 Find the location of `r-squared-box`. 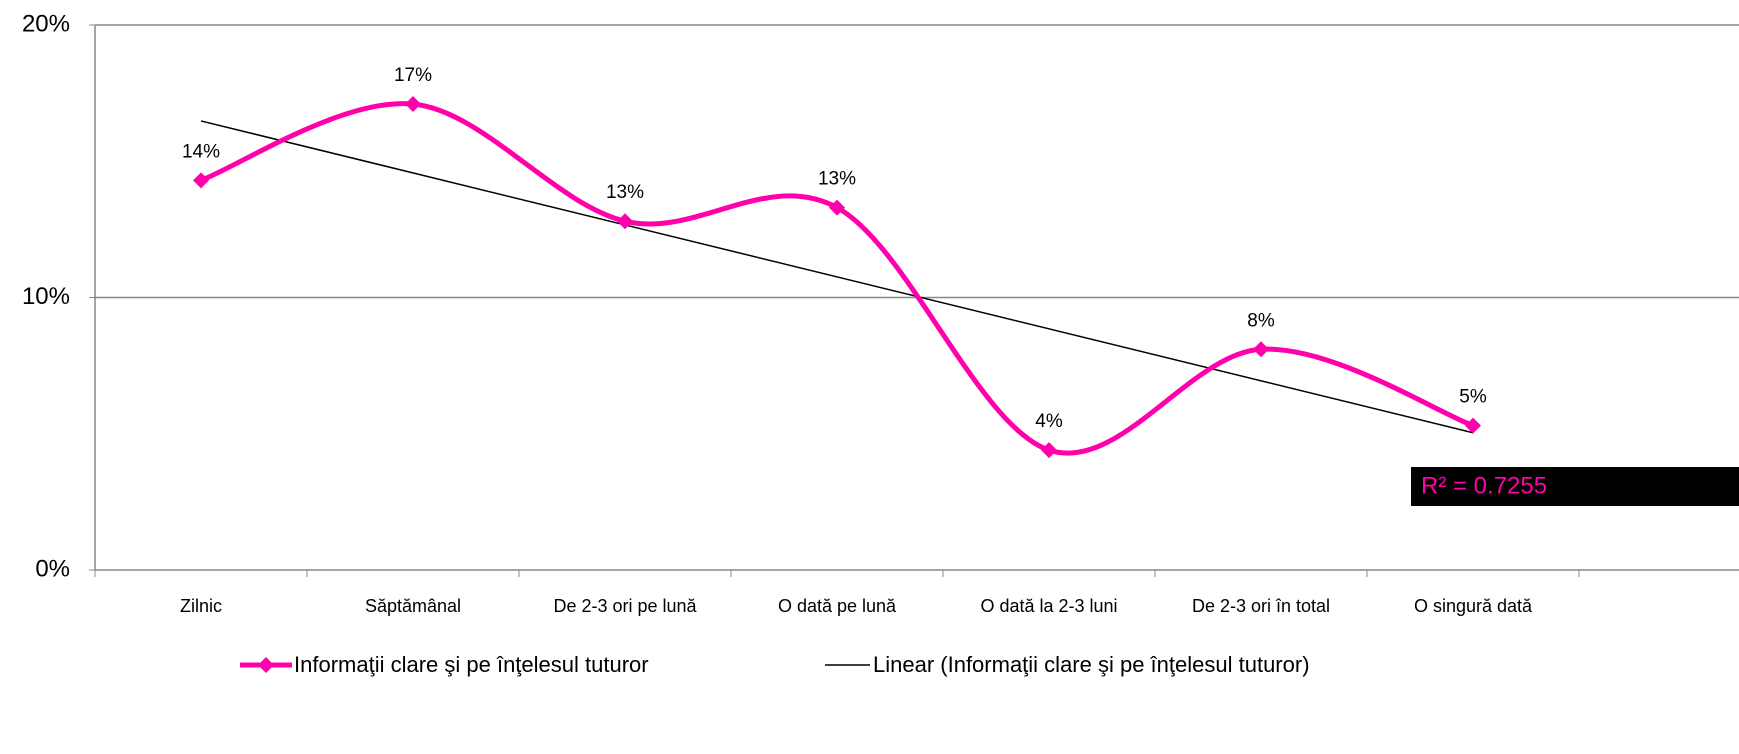

r-squared-box is located at coordinates (1575, 486).